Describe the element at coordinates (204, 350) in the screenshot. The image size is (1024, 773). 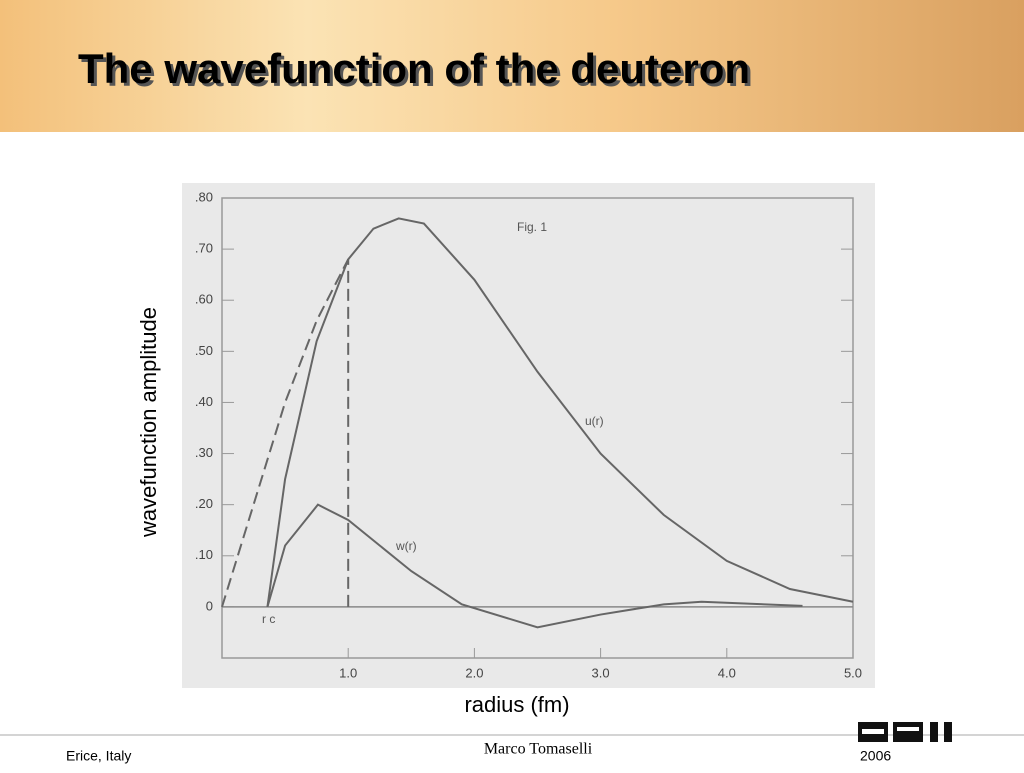
I see `y-tick-label: .50` at that location.